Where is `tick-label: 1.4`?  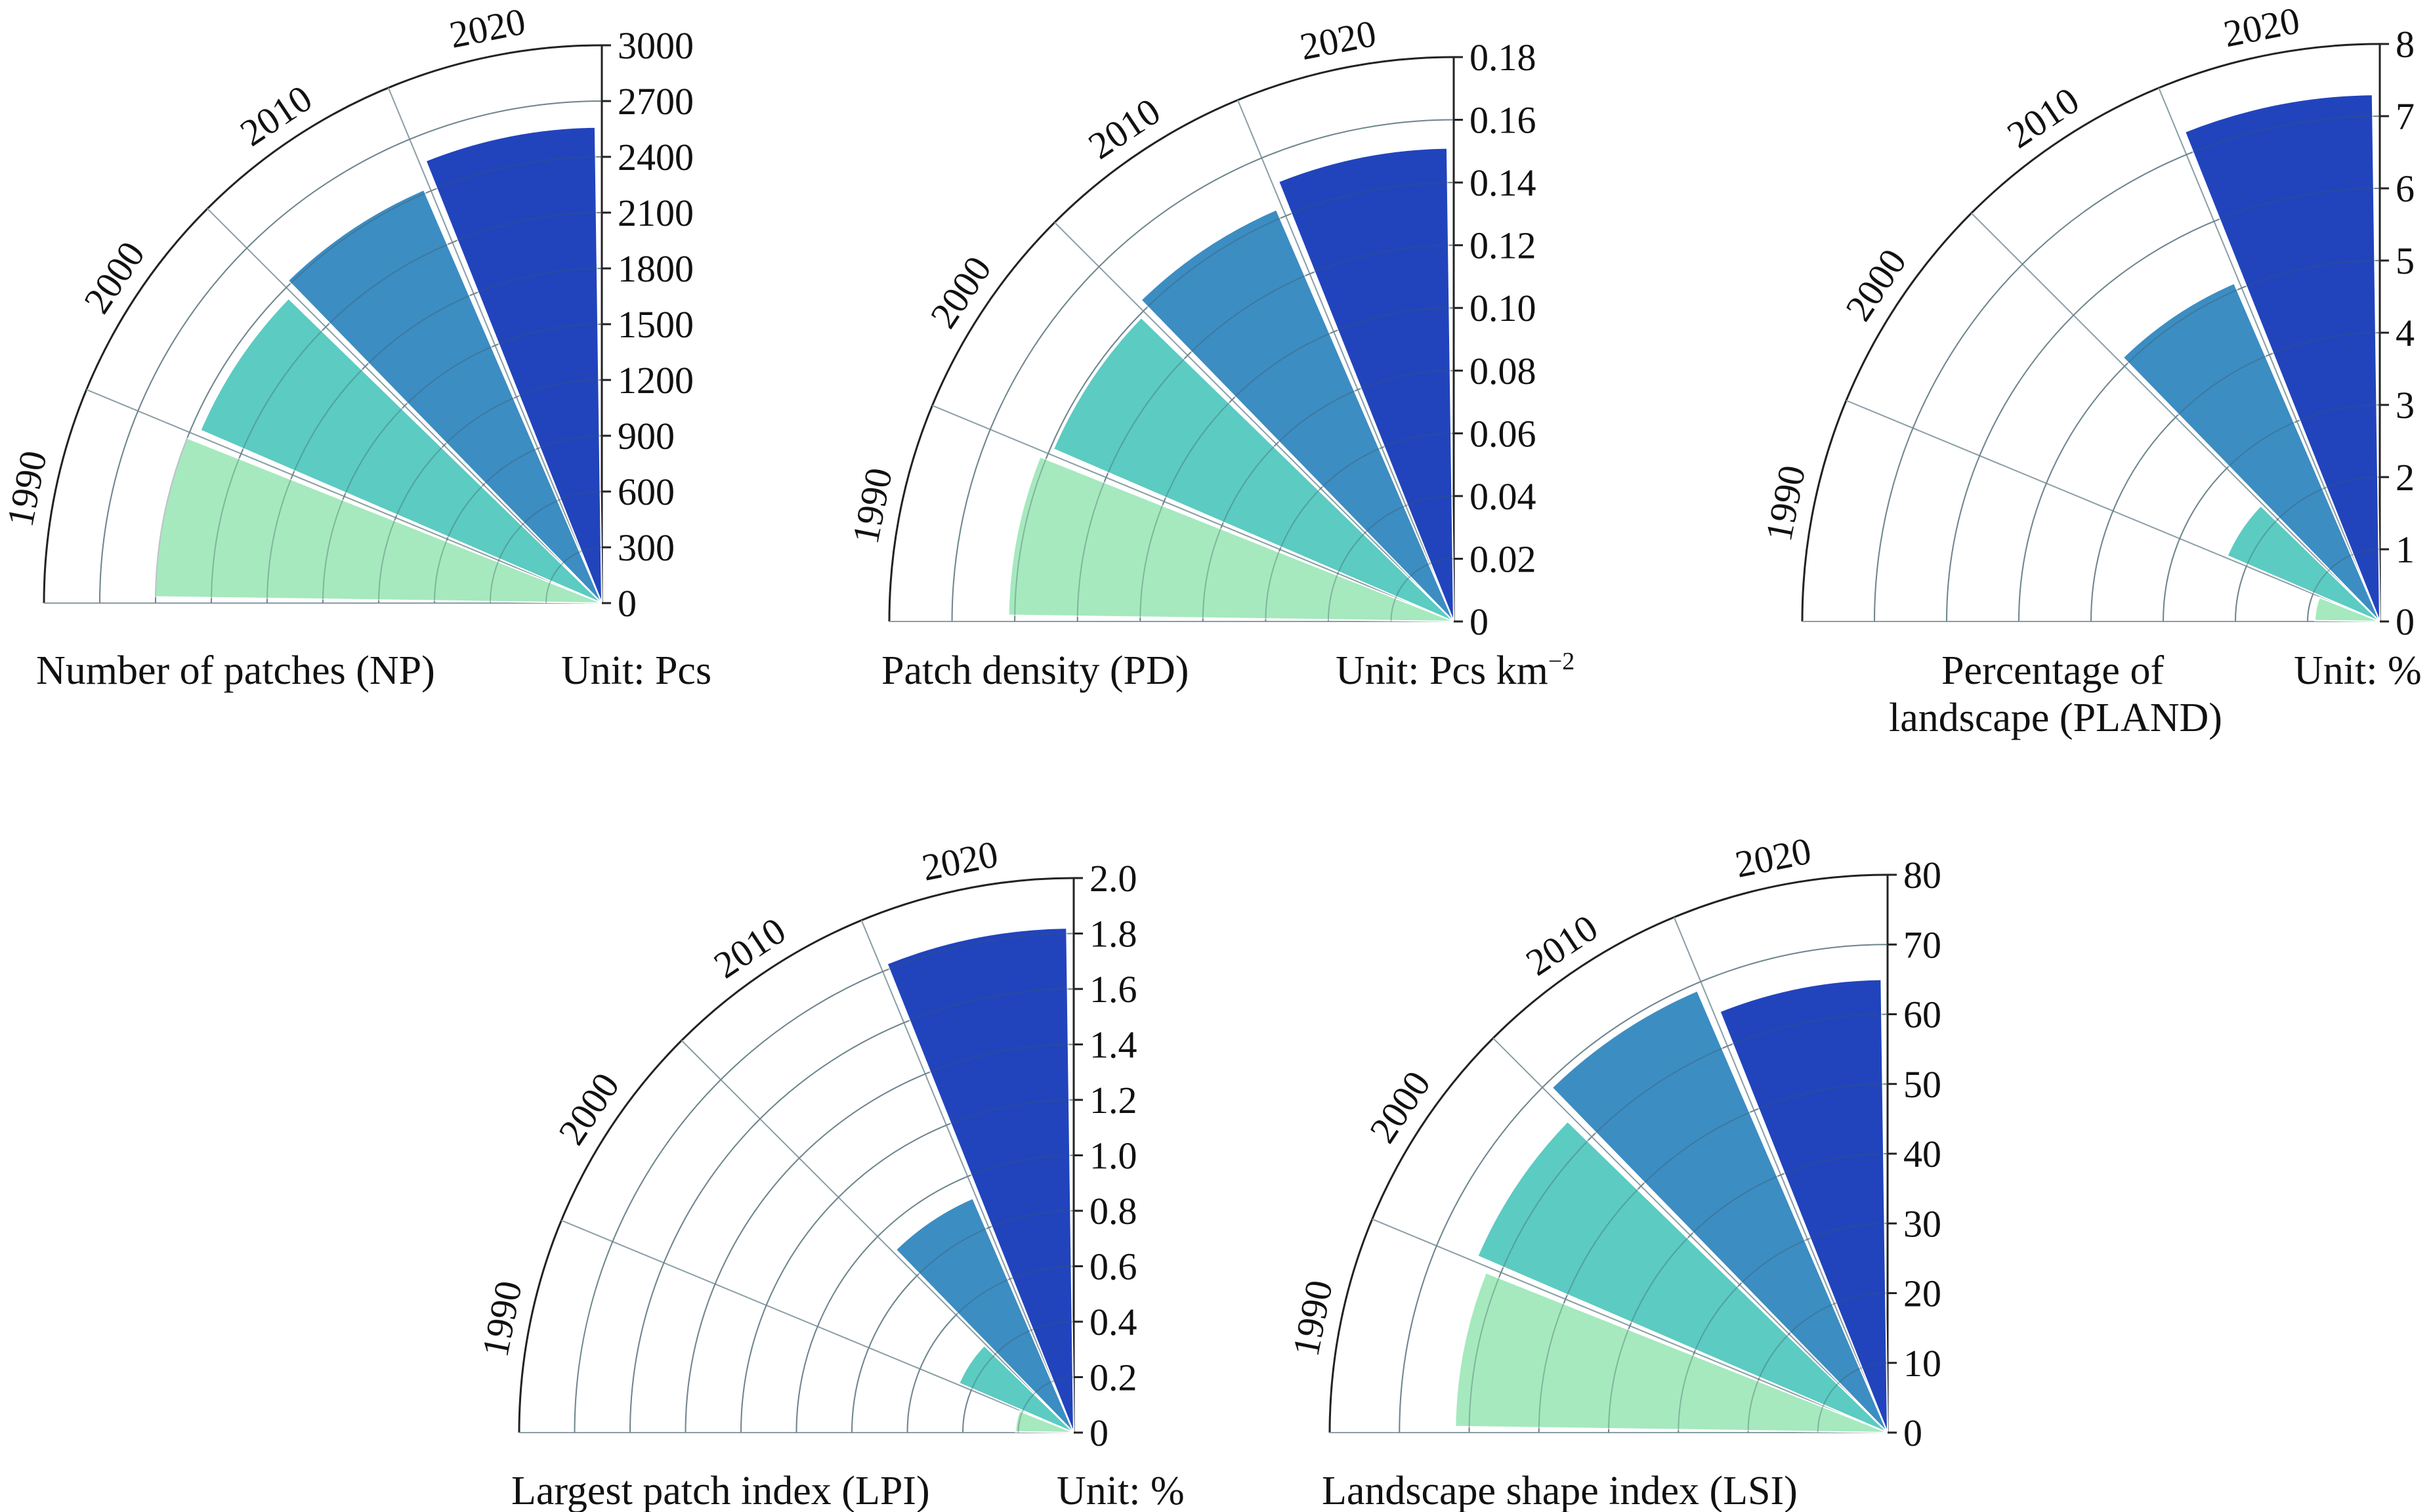
tick-label: 1.4 is located at coordinates (1113, 1045).